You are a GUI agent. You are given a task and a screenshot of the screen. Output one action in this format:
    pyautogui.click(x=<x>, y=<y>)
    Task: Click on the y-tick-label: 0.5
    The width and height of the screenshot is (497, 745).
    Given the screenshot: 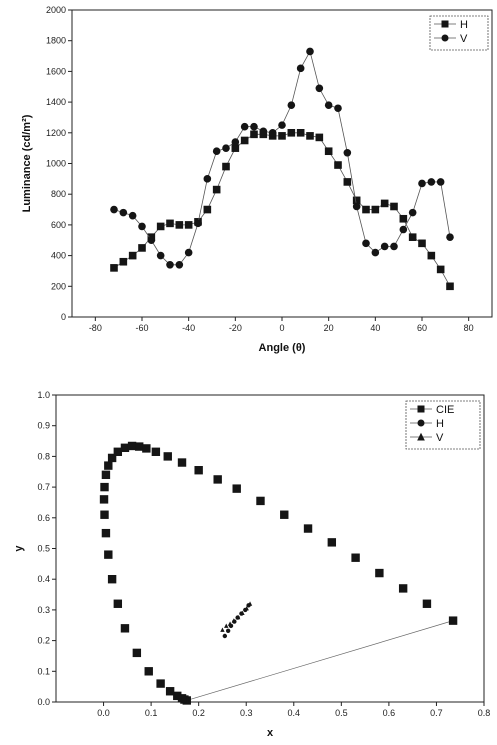 What is the action you would take?
    pyautogui.click(x=43, y=549)
    